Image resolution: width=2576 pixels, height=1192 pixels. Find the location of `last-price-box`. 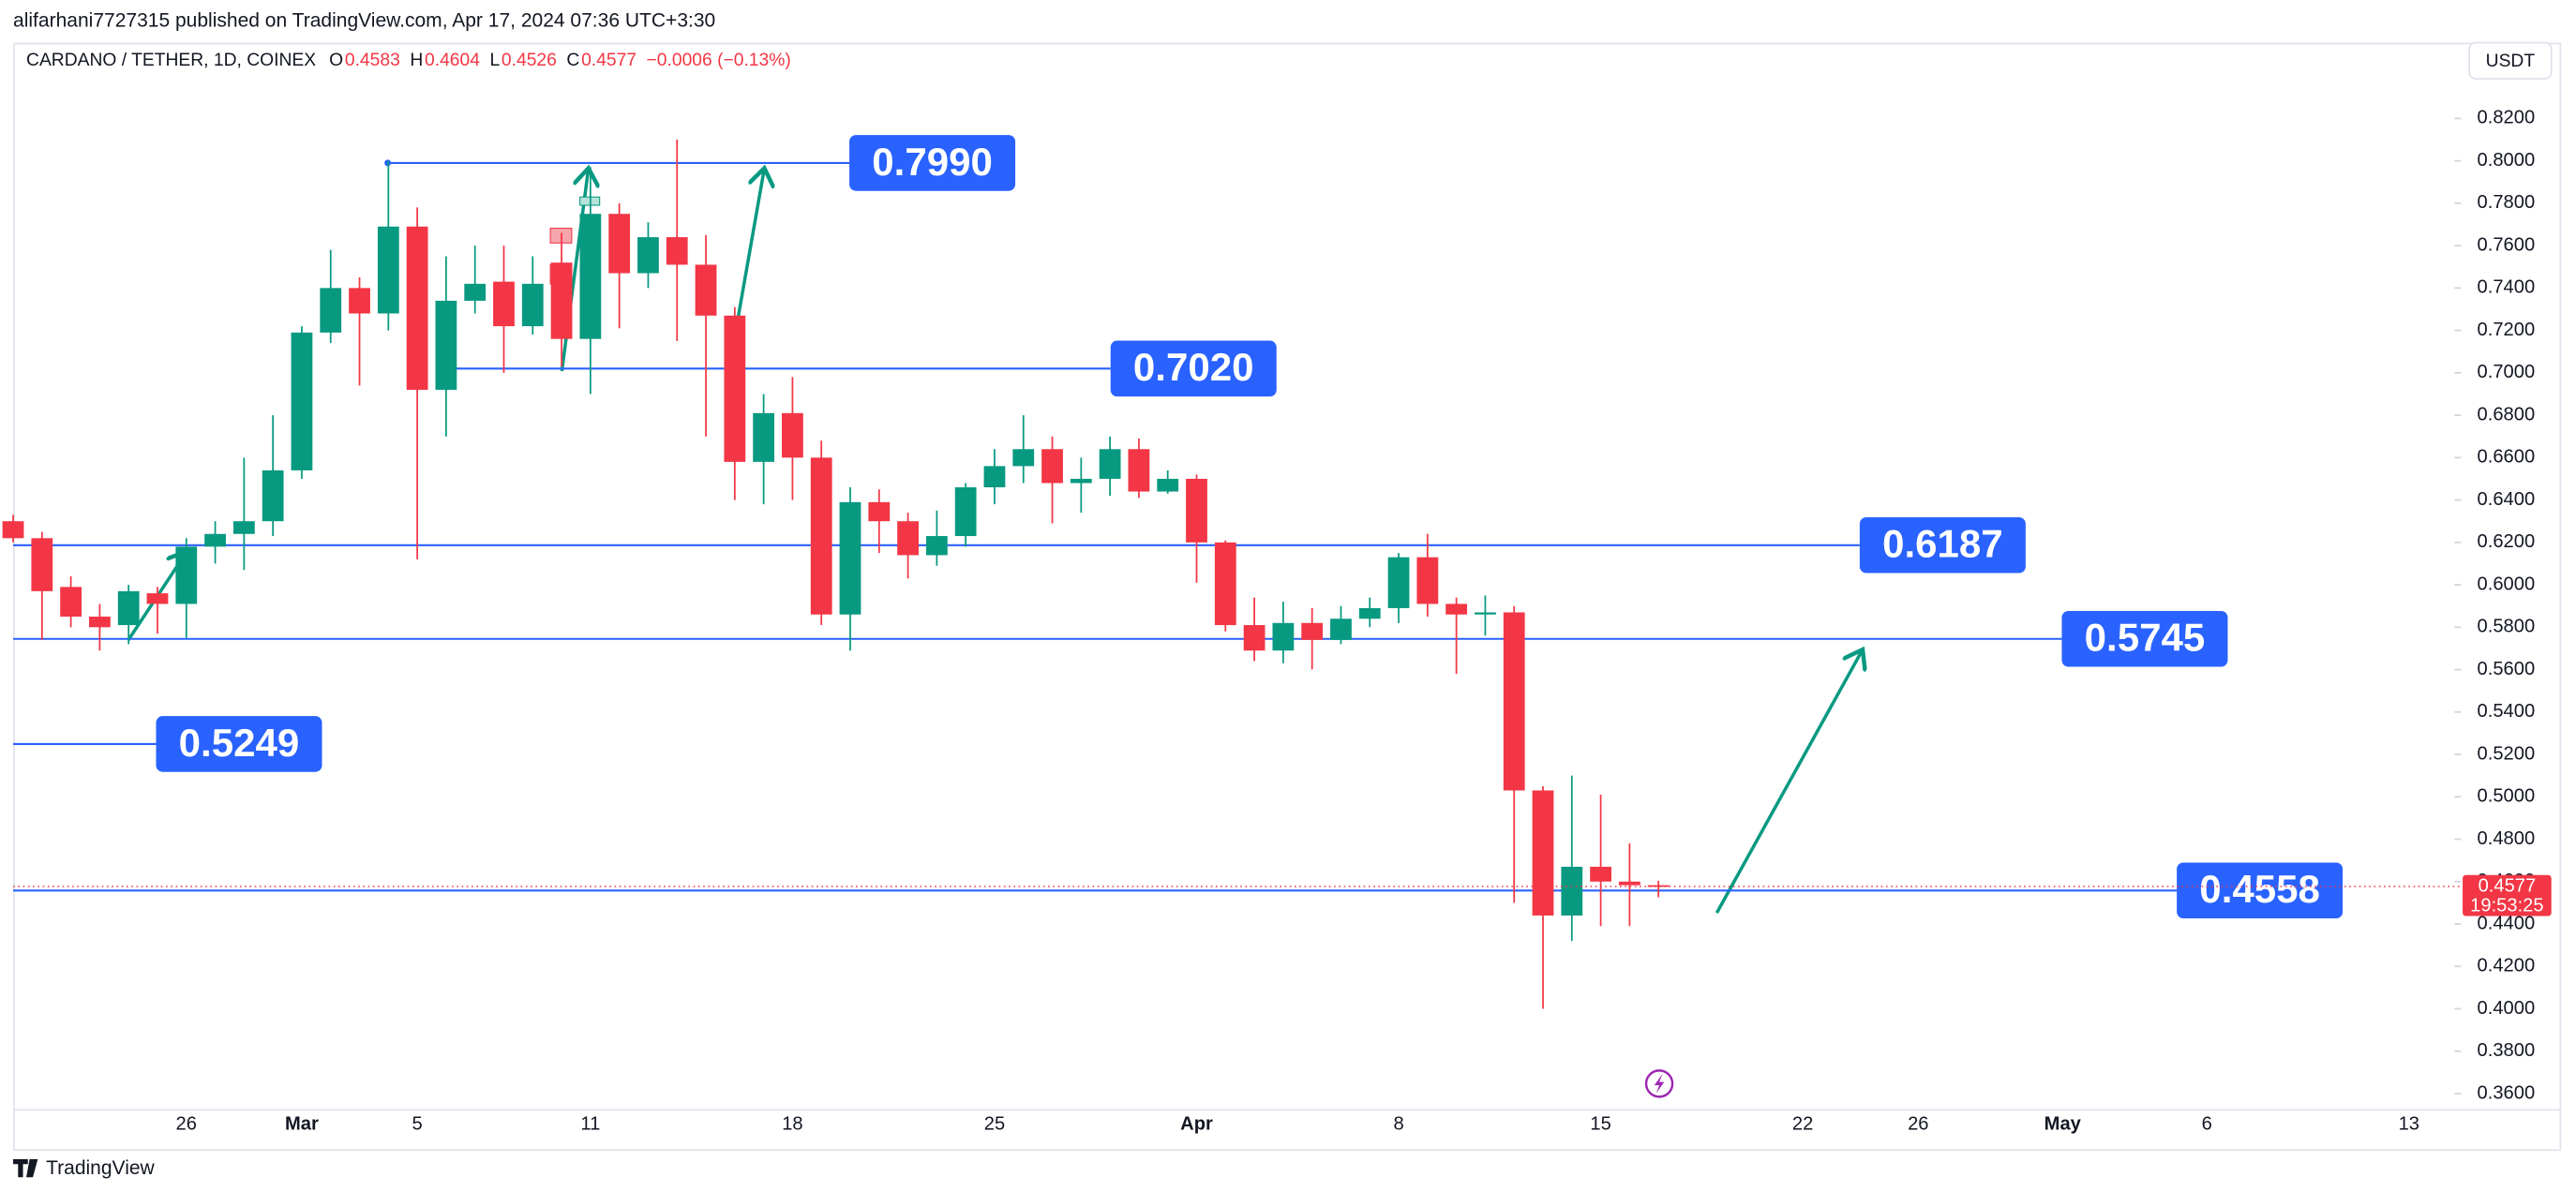

last-price-box is located at coordinates (2507, 895).